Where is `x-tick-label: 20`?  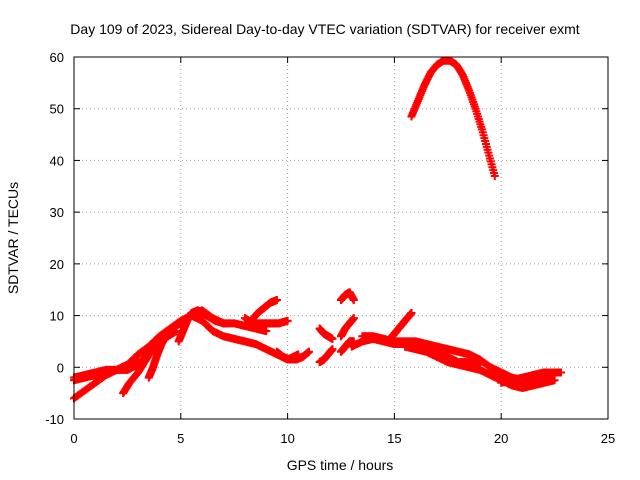 x-tick-label: 20 is located at coordinates (501, 438).